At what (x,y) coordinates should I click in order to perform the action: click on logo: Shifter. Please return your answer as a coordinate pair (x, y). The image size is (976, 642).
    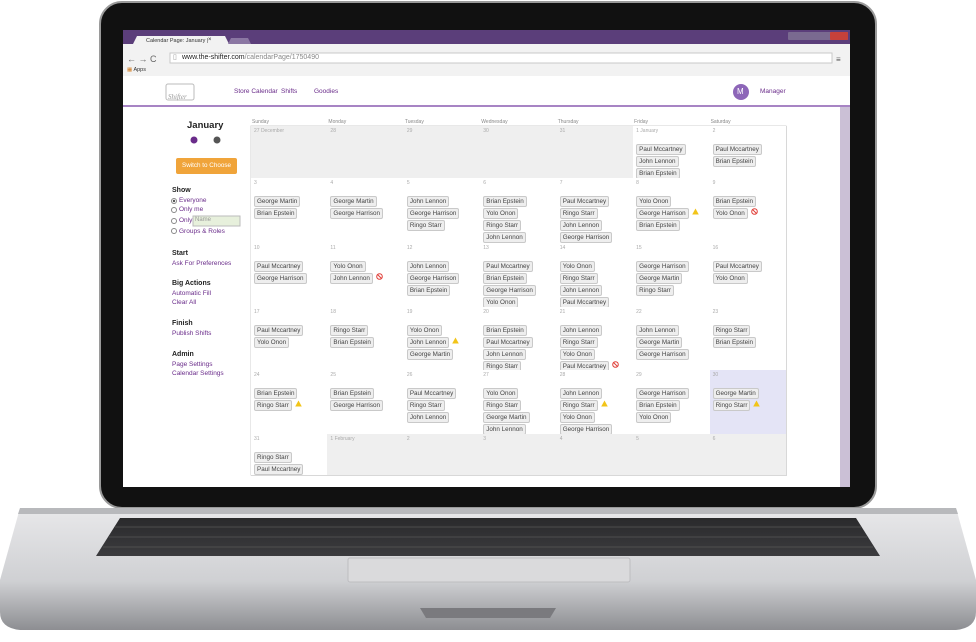
    Looking at the image, I should click on (177, 97).